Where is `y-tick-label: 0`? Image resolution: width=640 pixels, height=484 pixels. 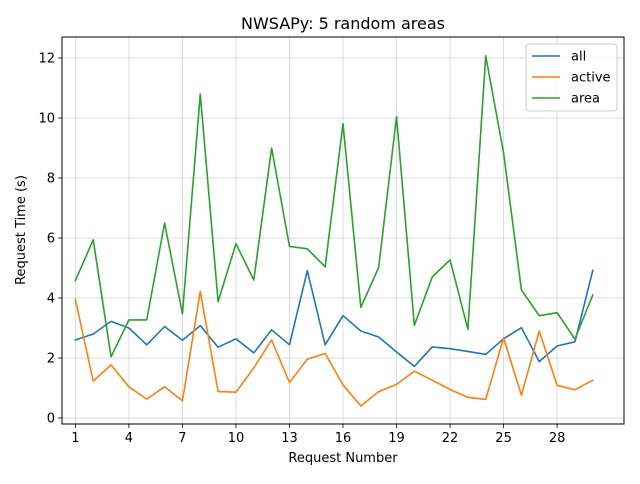
y-tick-label: 0 is located at coordinates (51, 419).